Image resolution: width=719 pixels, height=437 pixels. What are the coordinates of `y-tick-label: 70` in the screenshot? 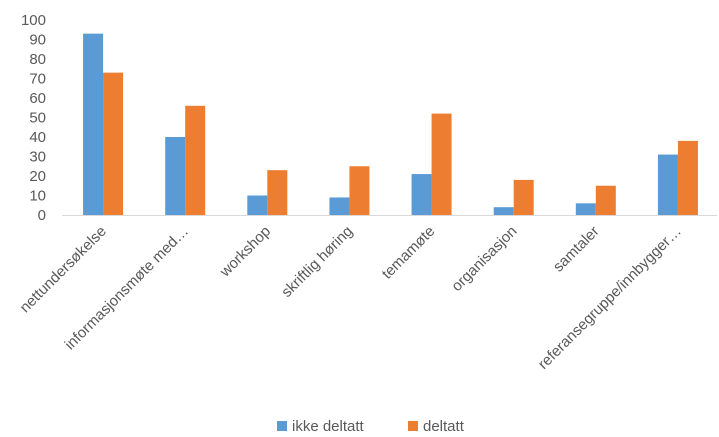 It's located at (37, 79).